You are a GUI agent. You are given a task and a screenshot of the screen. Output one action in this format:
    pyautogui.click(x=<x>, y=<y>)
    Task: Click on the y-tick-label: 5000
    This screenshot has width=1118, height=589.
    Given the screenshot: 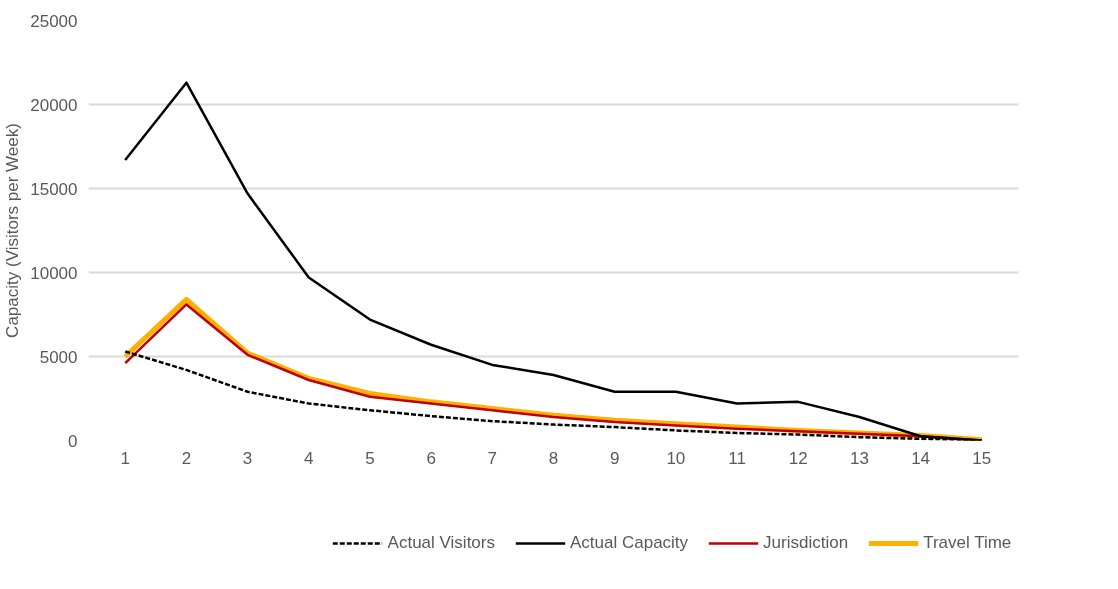 What is the action you would take?
    pyautogui.click(x=58, y=357)
    